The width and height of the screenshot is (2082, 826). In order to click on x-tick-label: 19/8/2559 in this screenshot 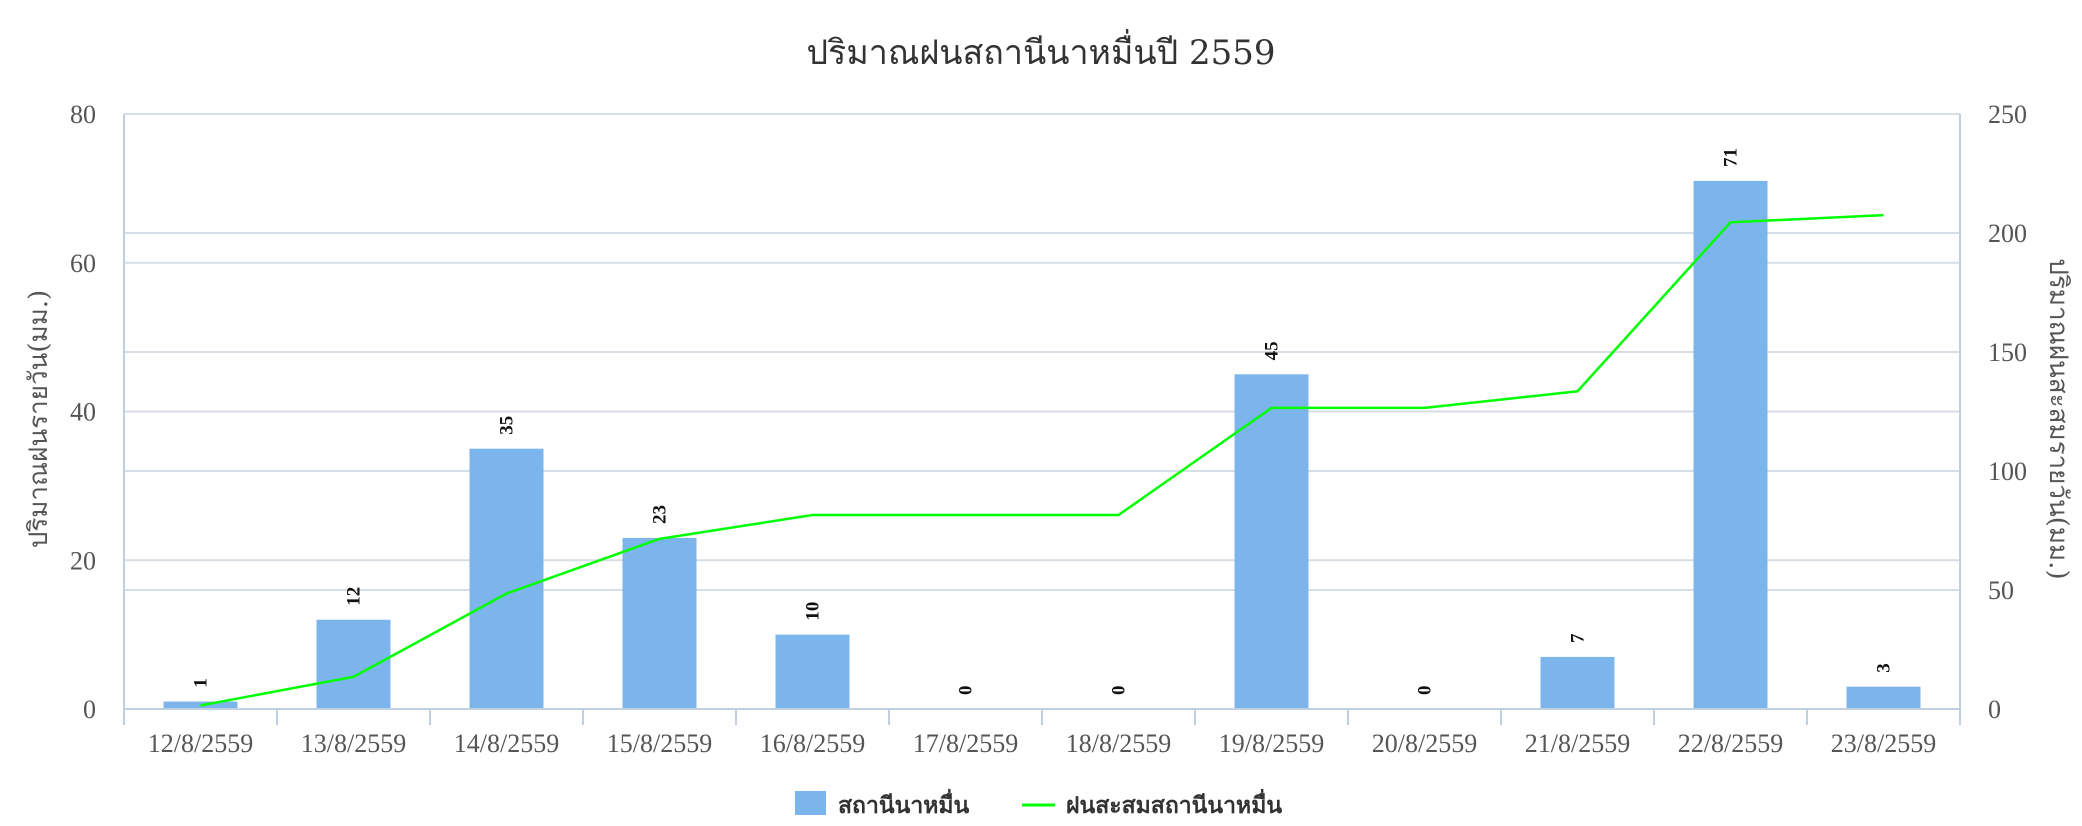, I will do `click(1271, 743)`.